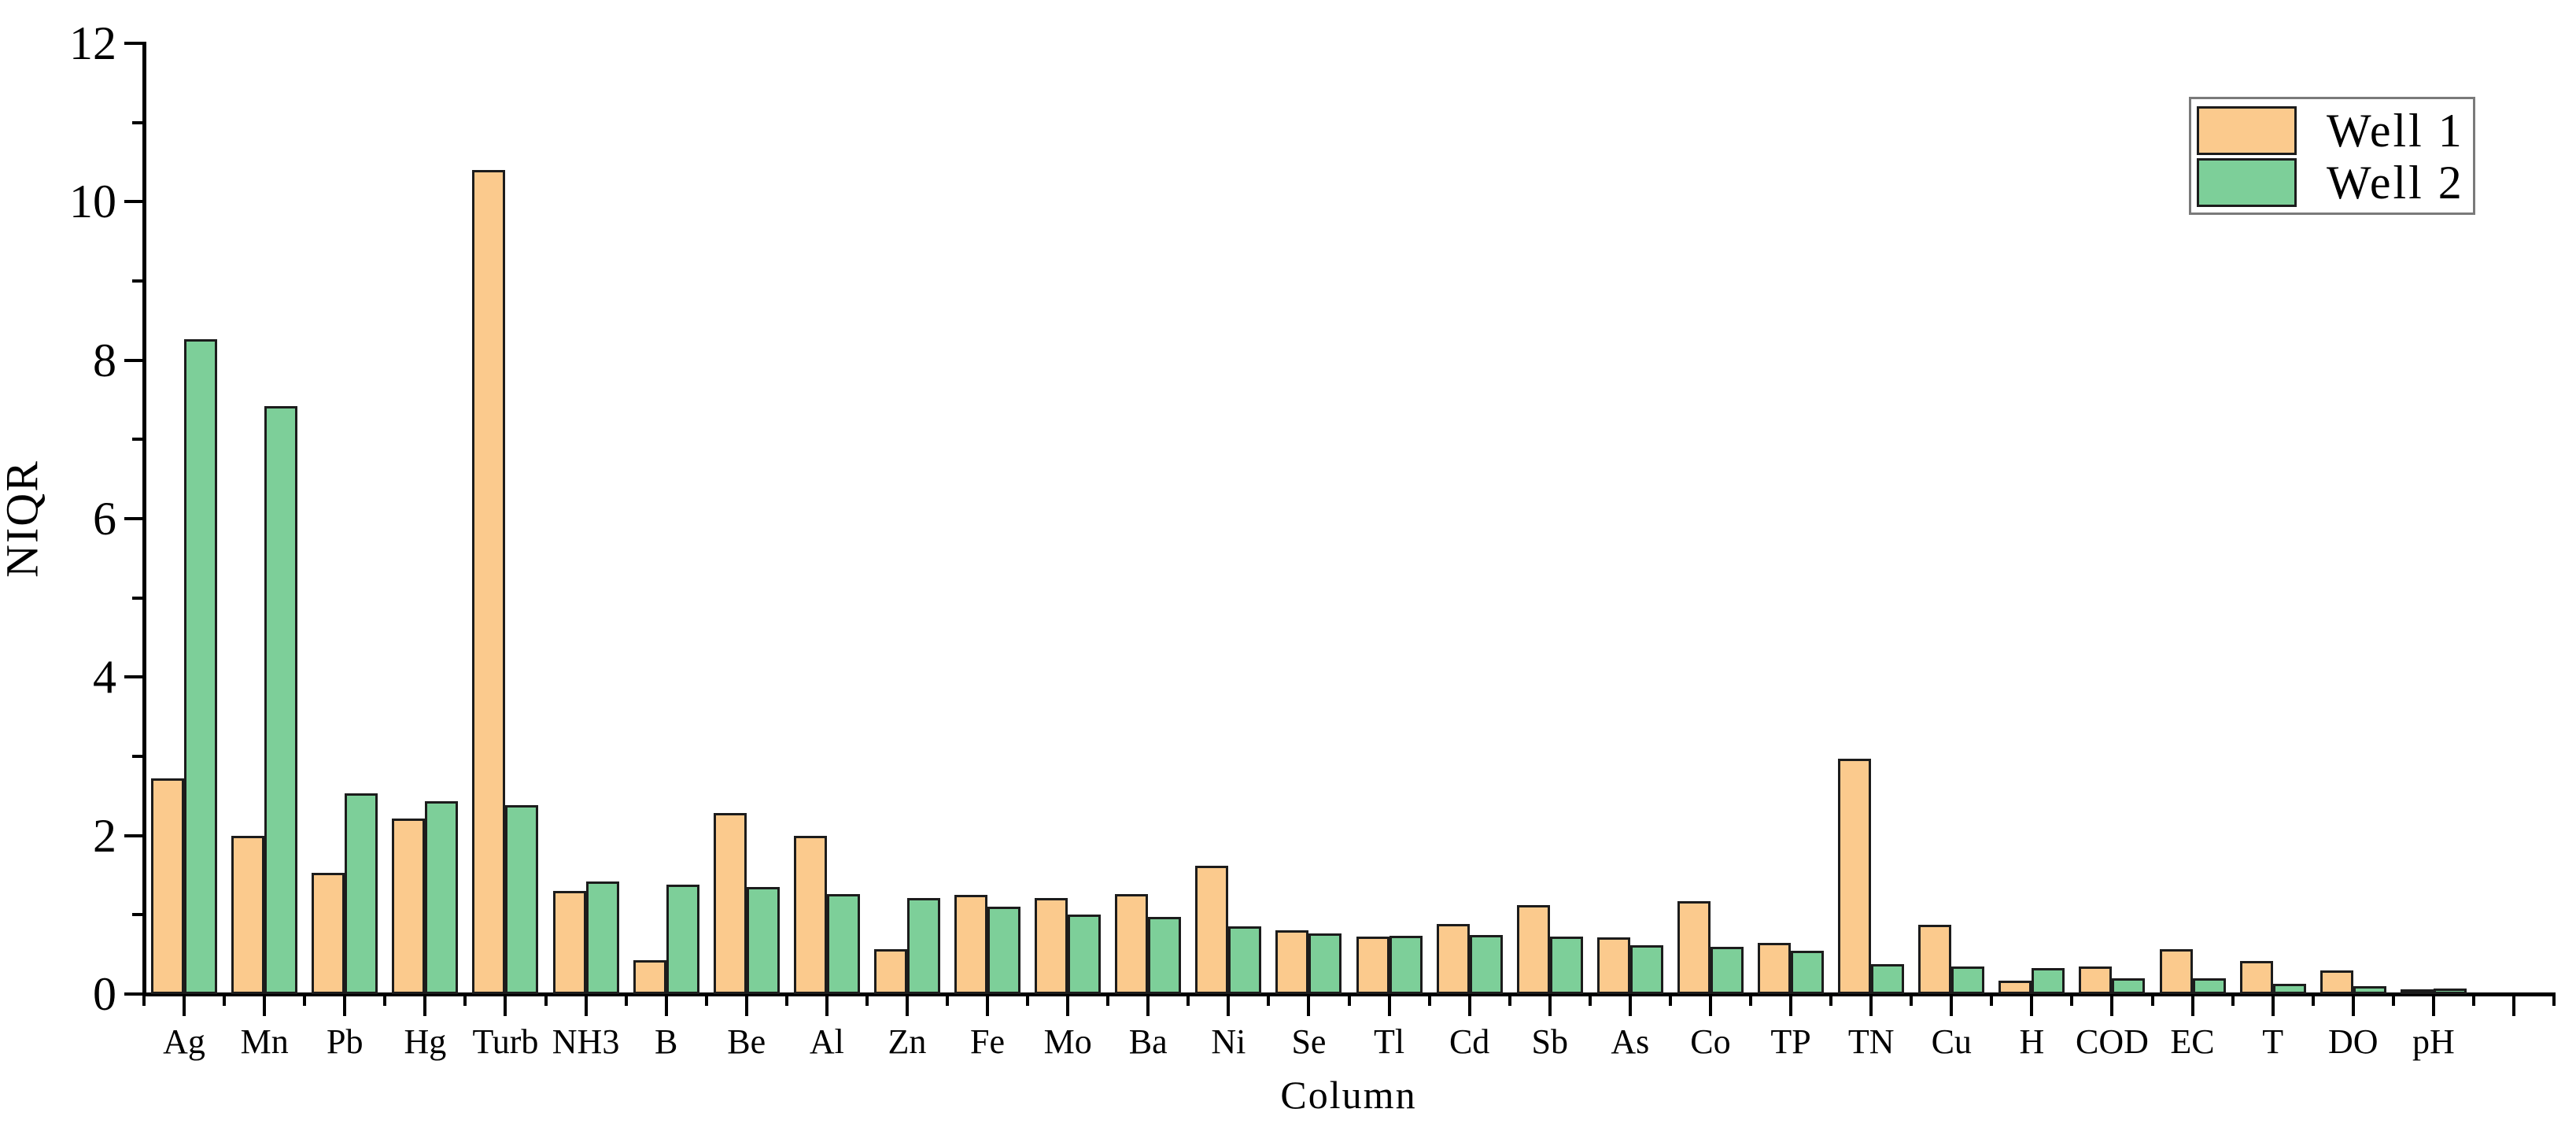 The height and width of the screenshot is (1142, 2576). What do you see at coordinates (650, 976) in the screenshot?
I see `bar-well1-B` at bounding box center [650, 976].